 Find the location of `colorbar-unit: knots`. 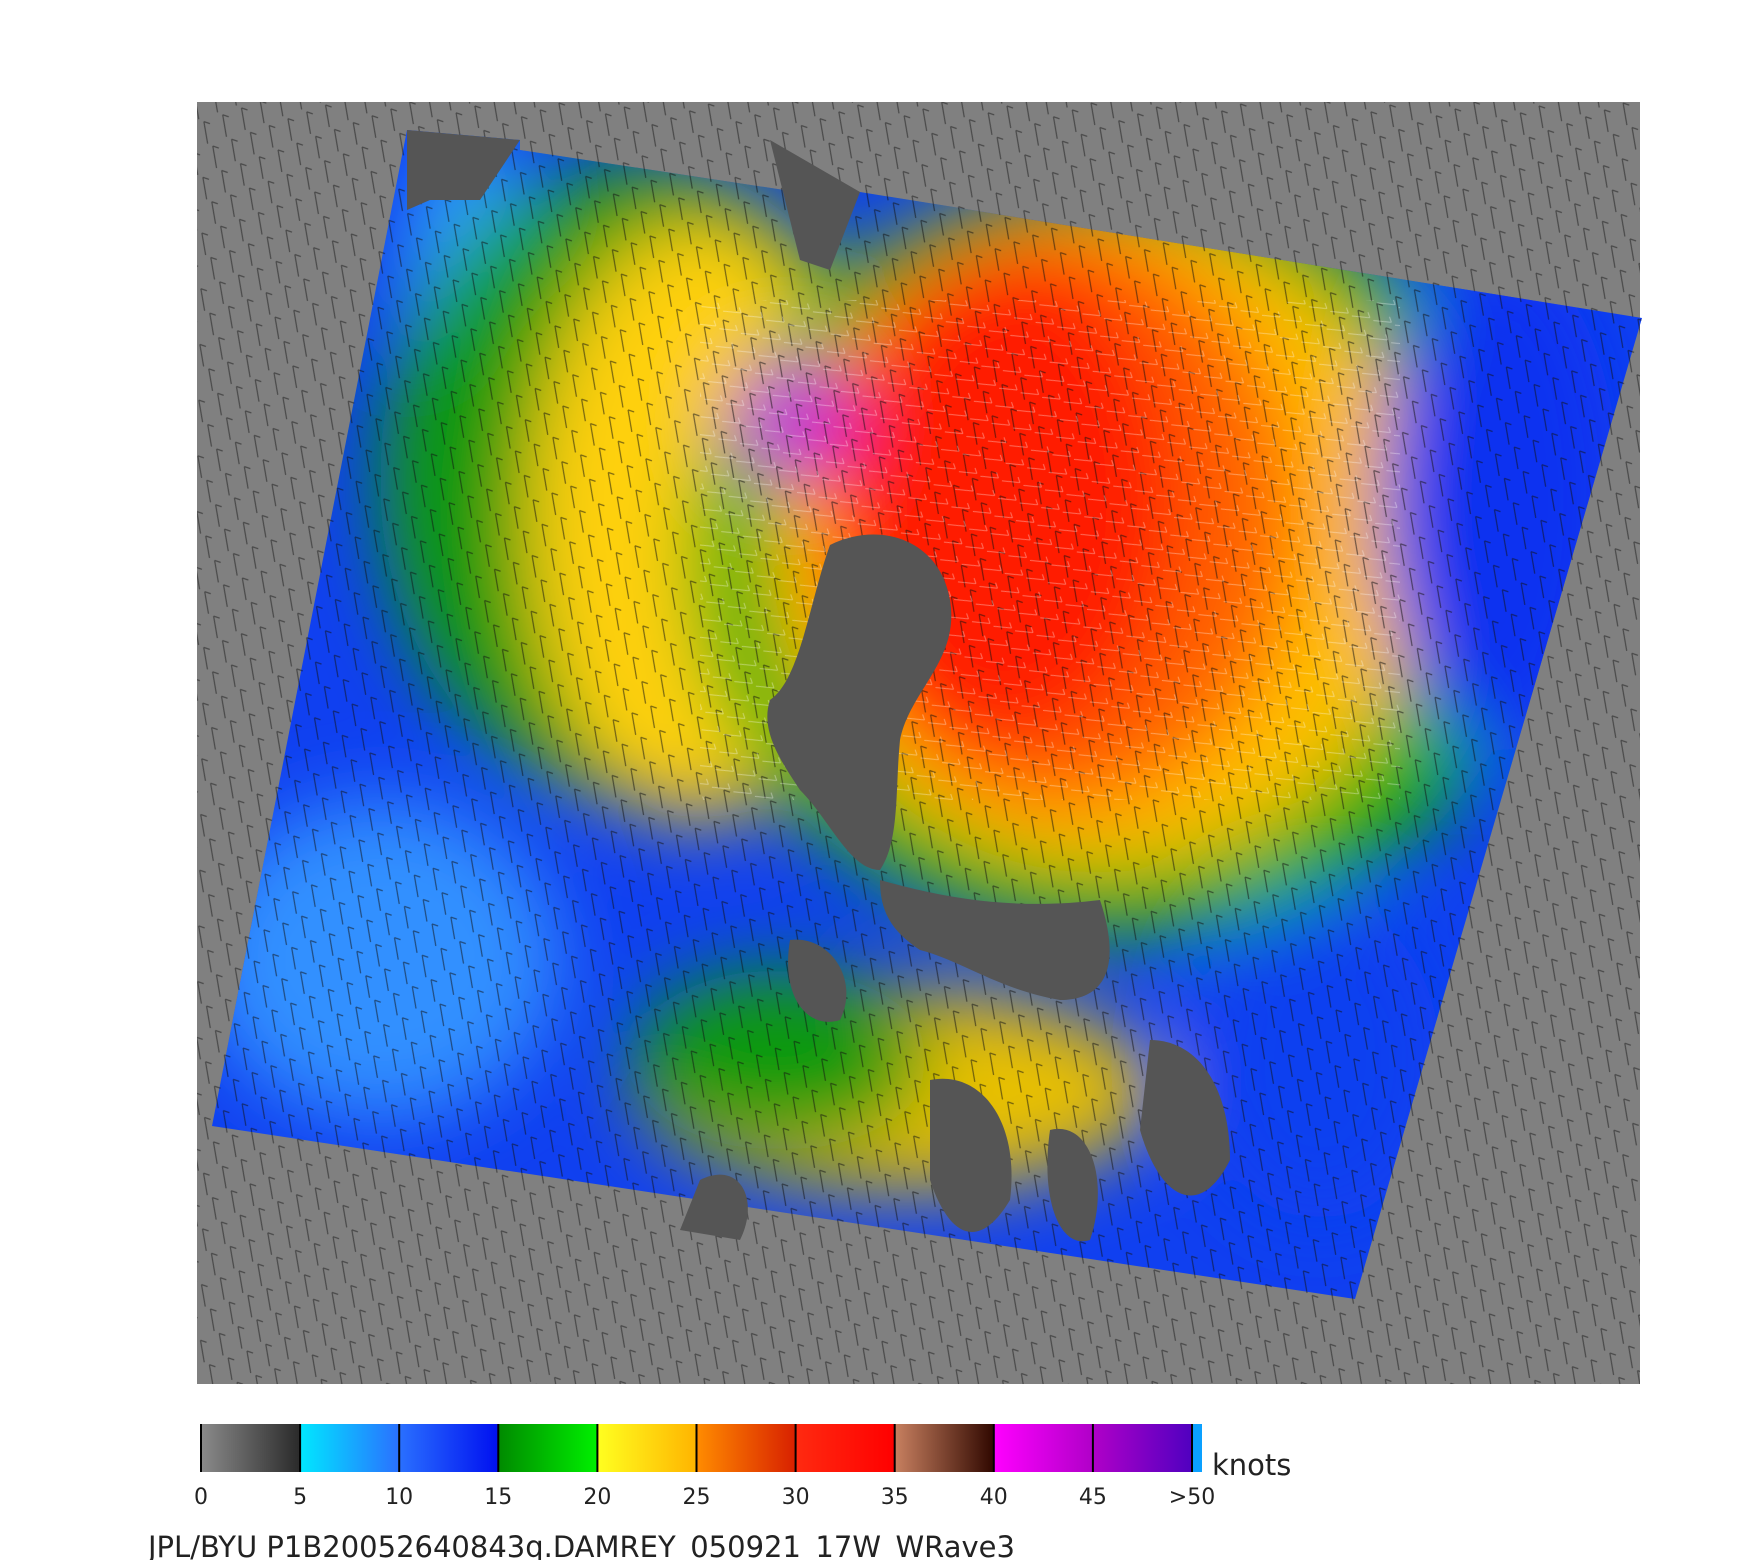

colorbar-unit: knots is located at coordinates (1251, 1465).